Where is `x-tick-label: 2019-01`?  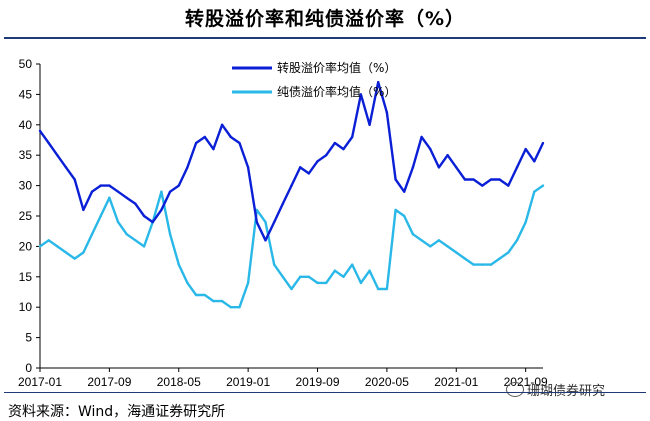
x-tick-label: 2019-01 is located at coordinates (248, 382).